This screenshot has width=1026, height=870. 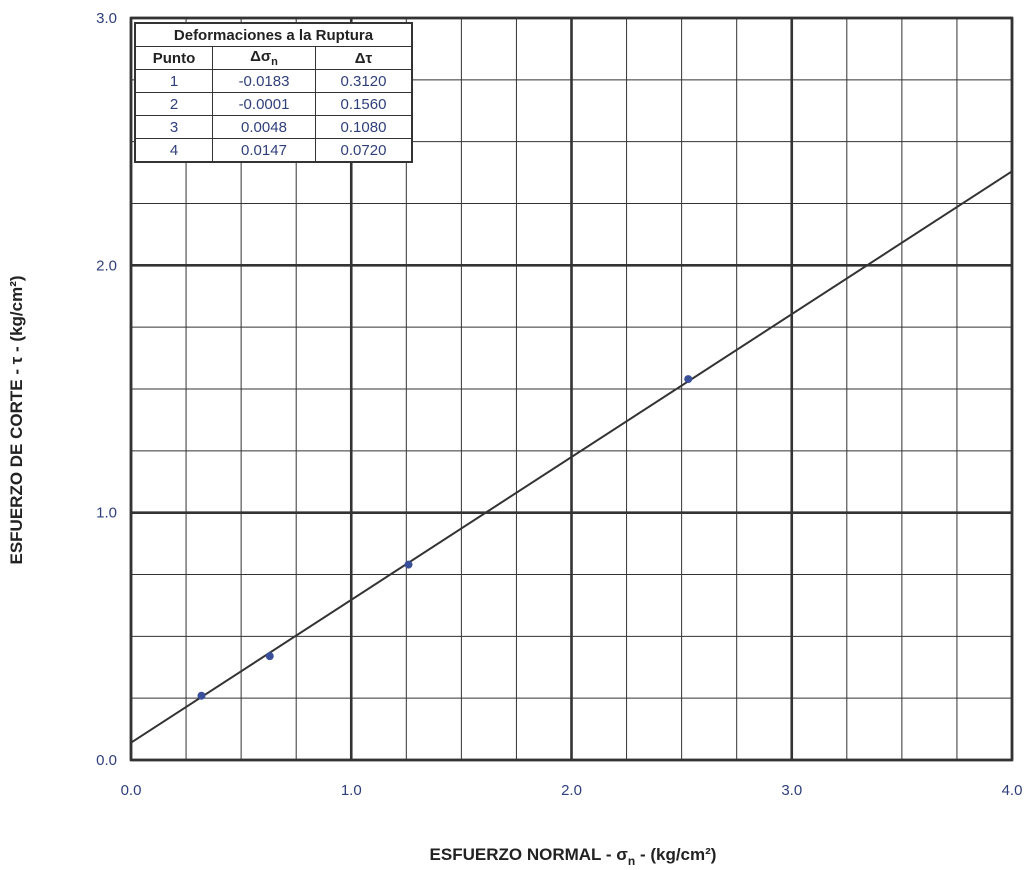 What do you see at coordinates (173, 81) in the screenshot?
I see `cell-punto: 1` at bounding box center [173, 81].